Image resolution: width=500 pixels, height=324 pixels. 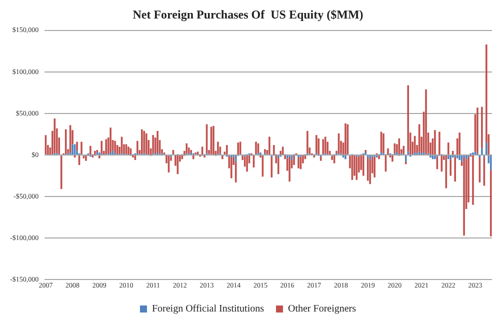 I want to click on legend-label: Other Foreigners, so click(x=322, y=309).